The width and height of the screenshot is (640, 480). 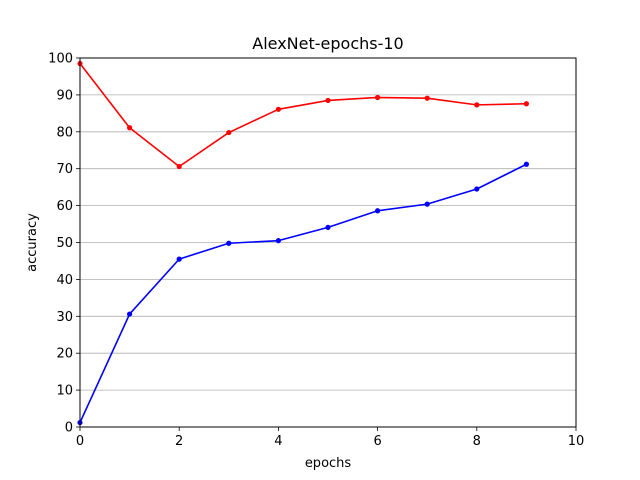 What do you see at coordinates (60, 59) in the screenshot?
I see `y-tick-label-100: 100` at bounding box center [60, 59].